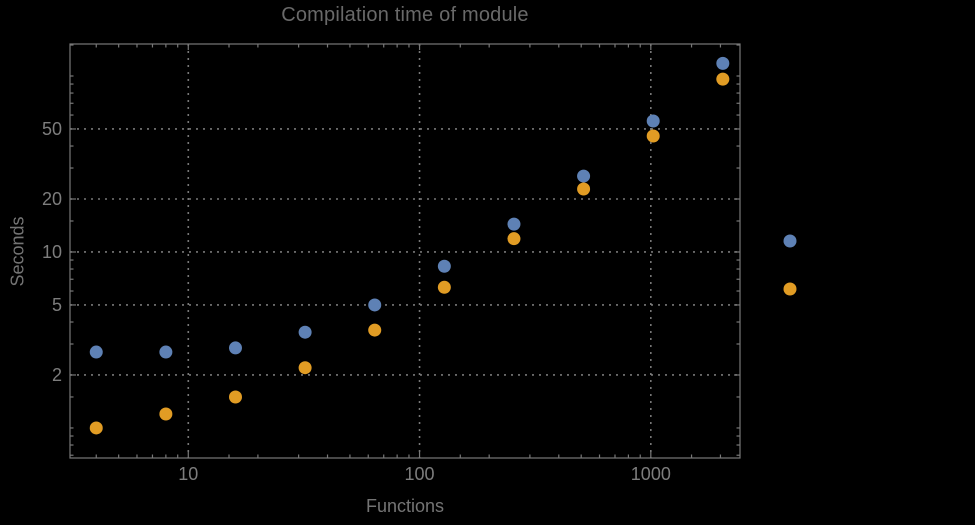  I want to click on y-tick-label: 5, so click(57, 305).